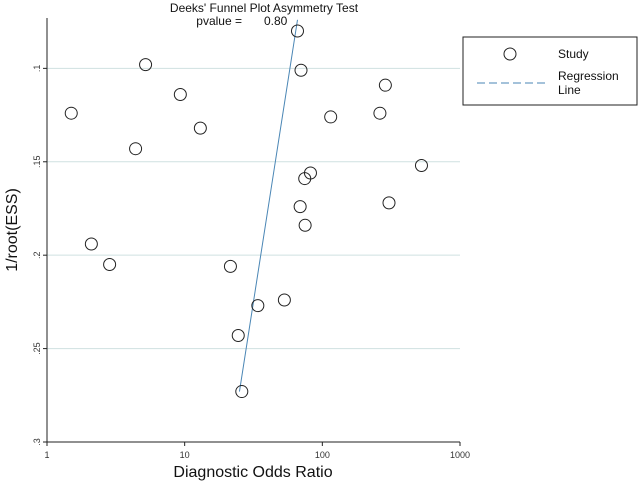 The width and height of the screenshot is (643, 483). Describe the element at coordinates (252, 472) in the screenshot. I see `x-axis-label: Diagnostic Odds Ratio` at that location.